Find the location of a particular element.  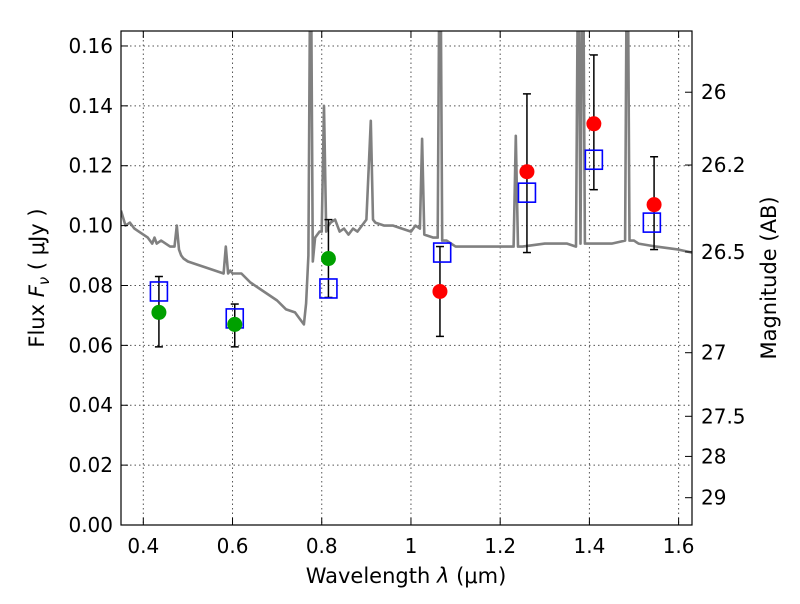

y2-tick-label: 27.5 is located at coordinates (723, 416).